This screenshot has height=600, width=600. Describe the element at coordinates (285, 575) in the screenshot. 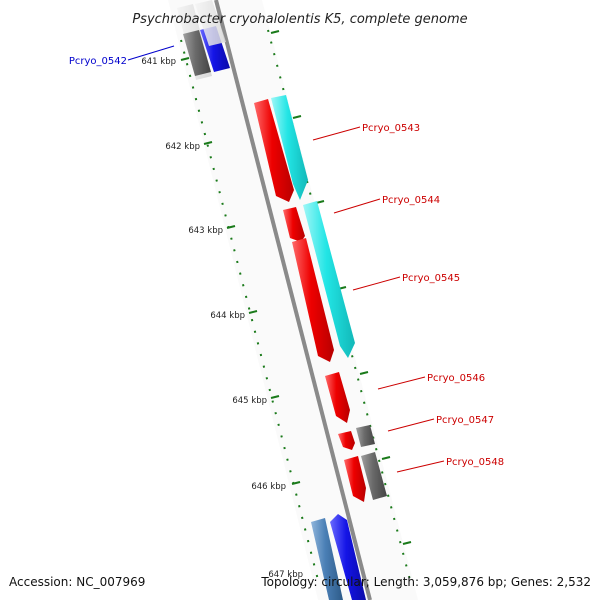

I see `tick-label: 647 kbp` at that location.